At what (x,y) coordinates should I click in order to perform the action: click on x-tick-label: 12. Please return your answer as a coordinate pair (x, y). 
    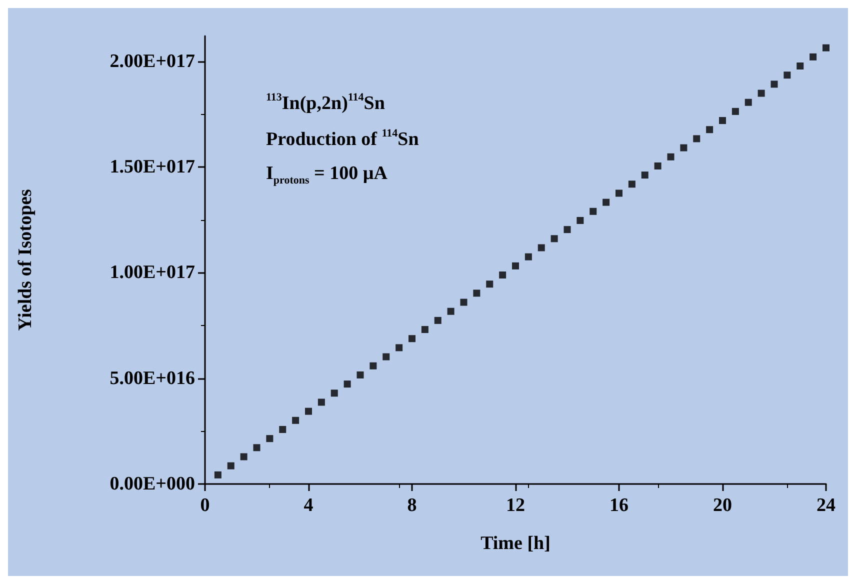
    Looking at the image, I should click on (515, 505).